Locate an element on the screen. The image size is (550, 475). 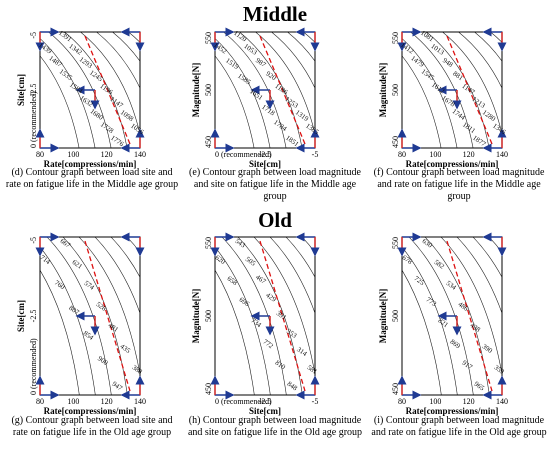
contour-label: 390 is located at coordinates (488, 348).